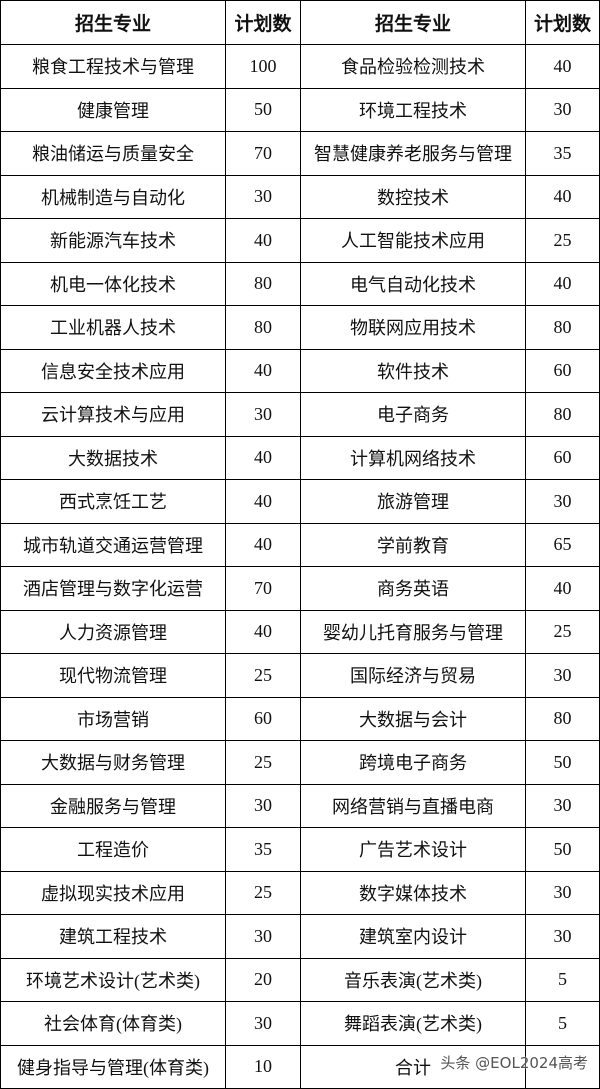 This screenshot has width=600, height=1089. Describe the element at coordinates (514, 1063) in the screenshot. I see `watermark: 头条 @EOL2024高考` at that location.